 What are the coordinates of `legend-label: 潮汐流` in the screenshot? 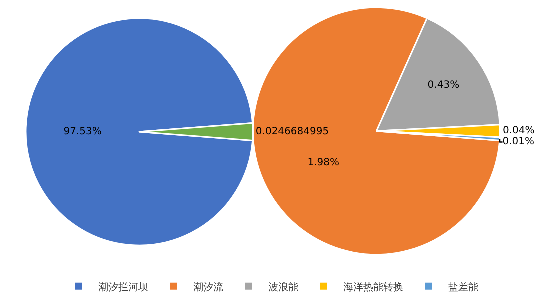 It's located at (209, 287).